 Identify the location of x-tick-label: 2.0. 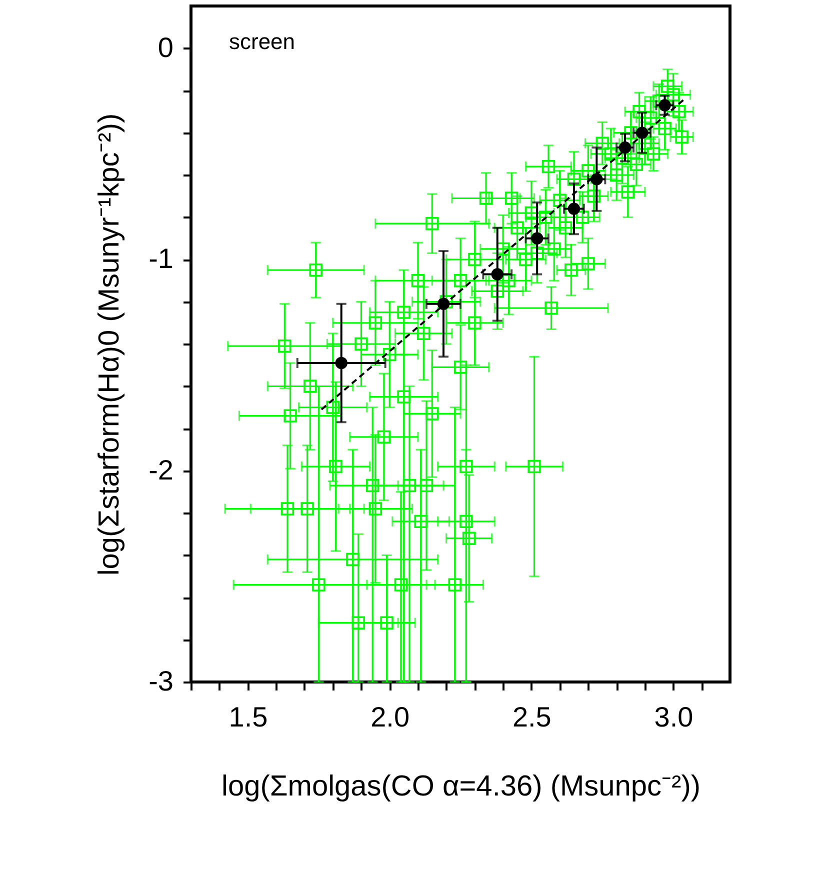
(390, 717).